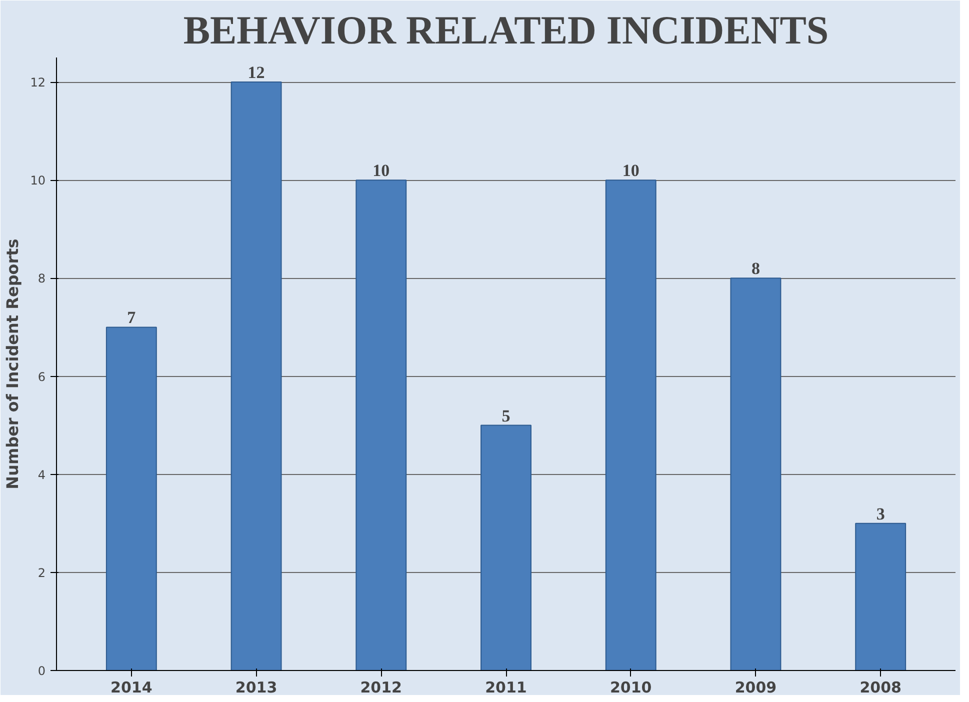 The height and width of the screenshot is (702, 969). What do you see at coordinates (881, 687) in the screenshot?
I see `x-tick-label: 2008` at bounding box center [881, 687].